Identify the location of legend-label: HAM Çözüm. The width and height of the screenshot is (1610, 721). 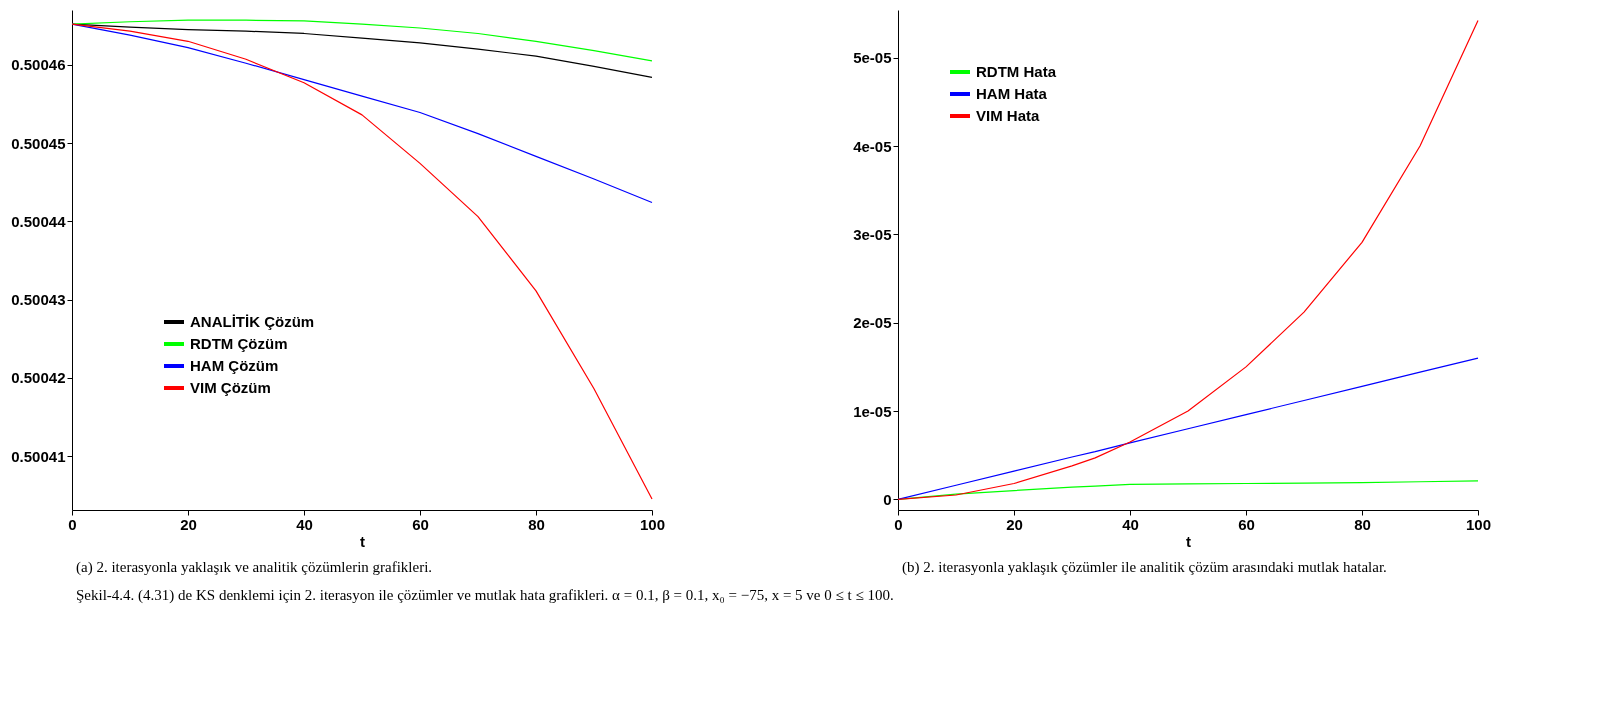
(234, 365).